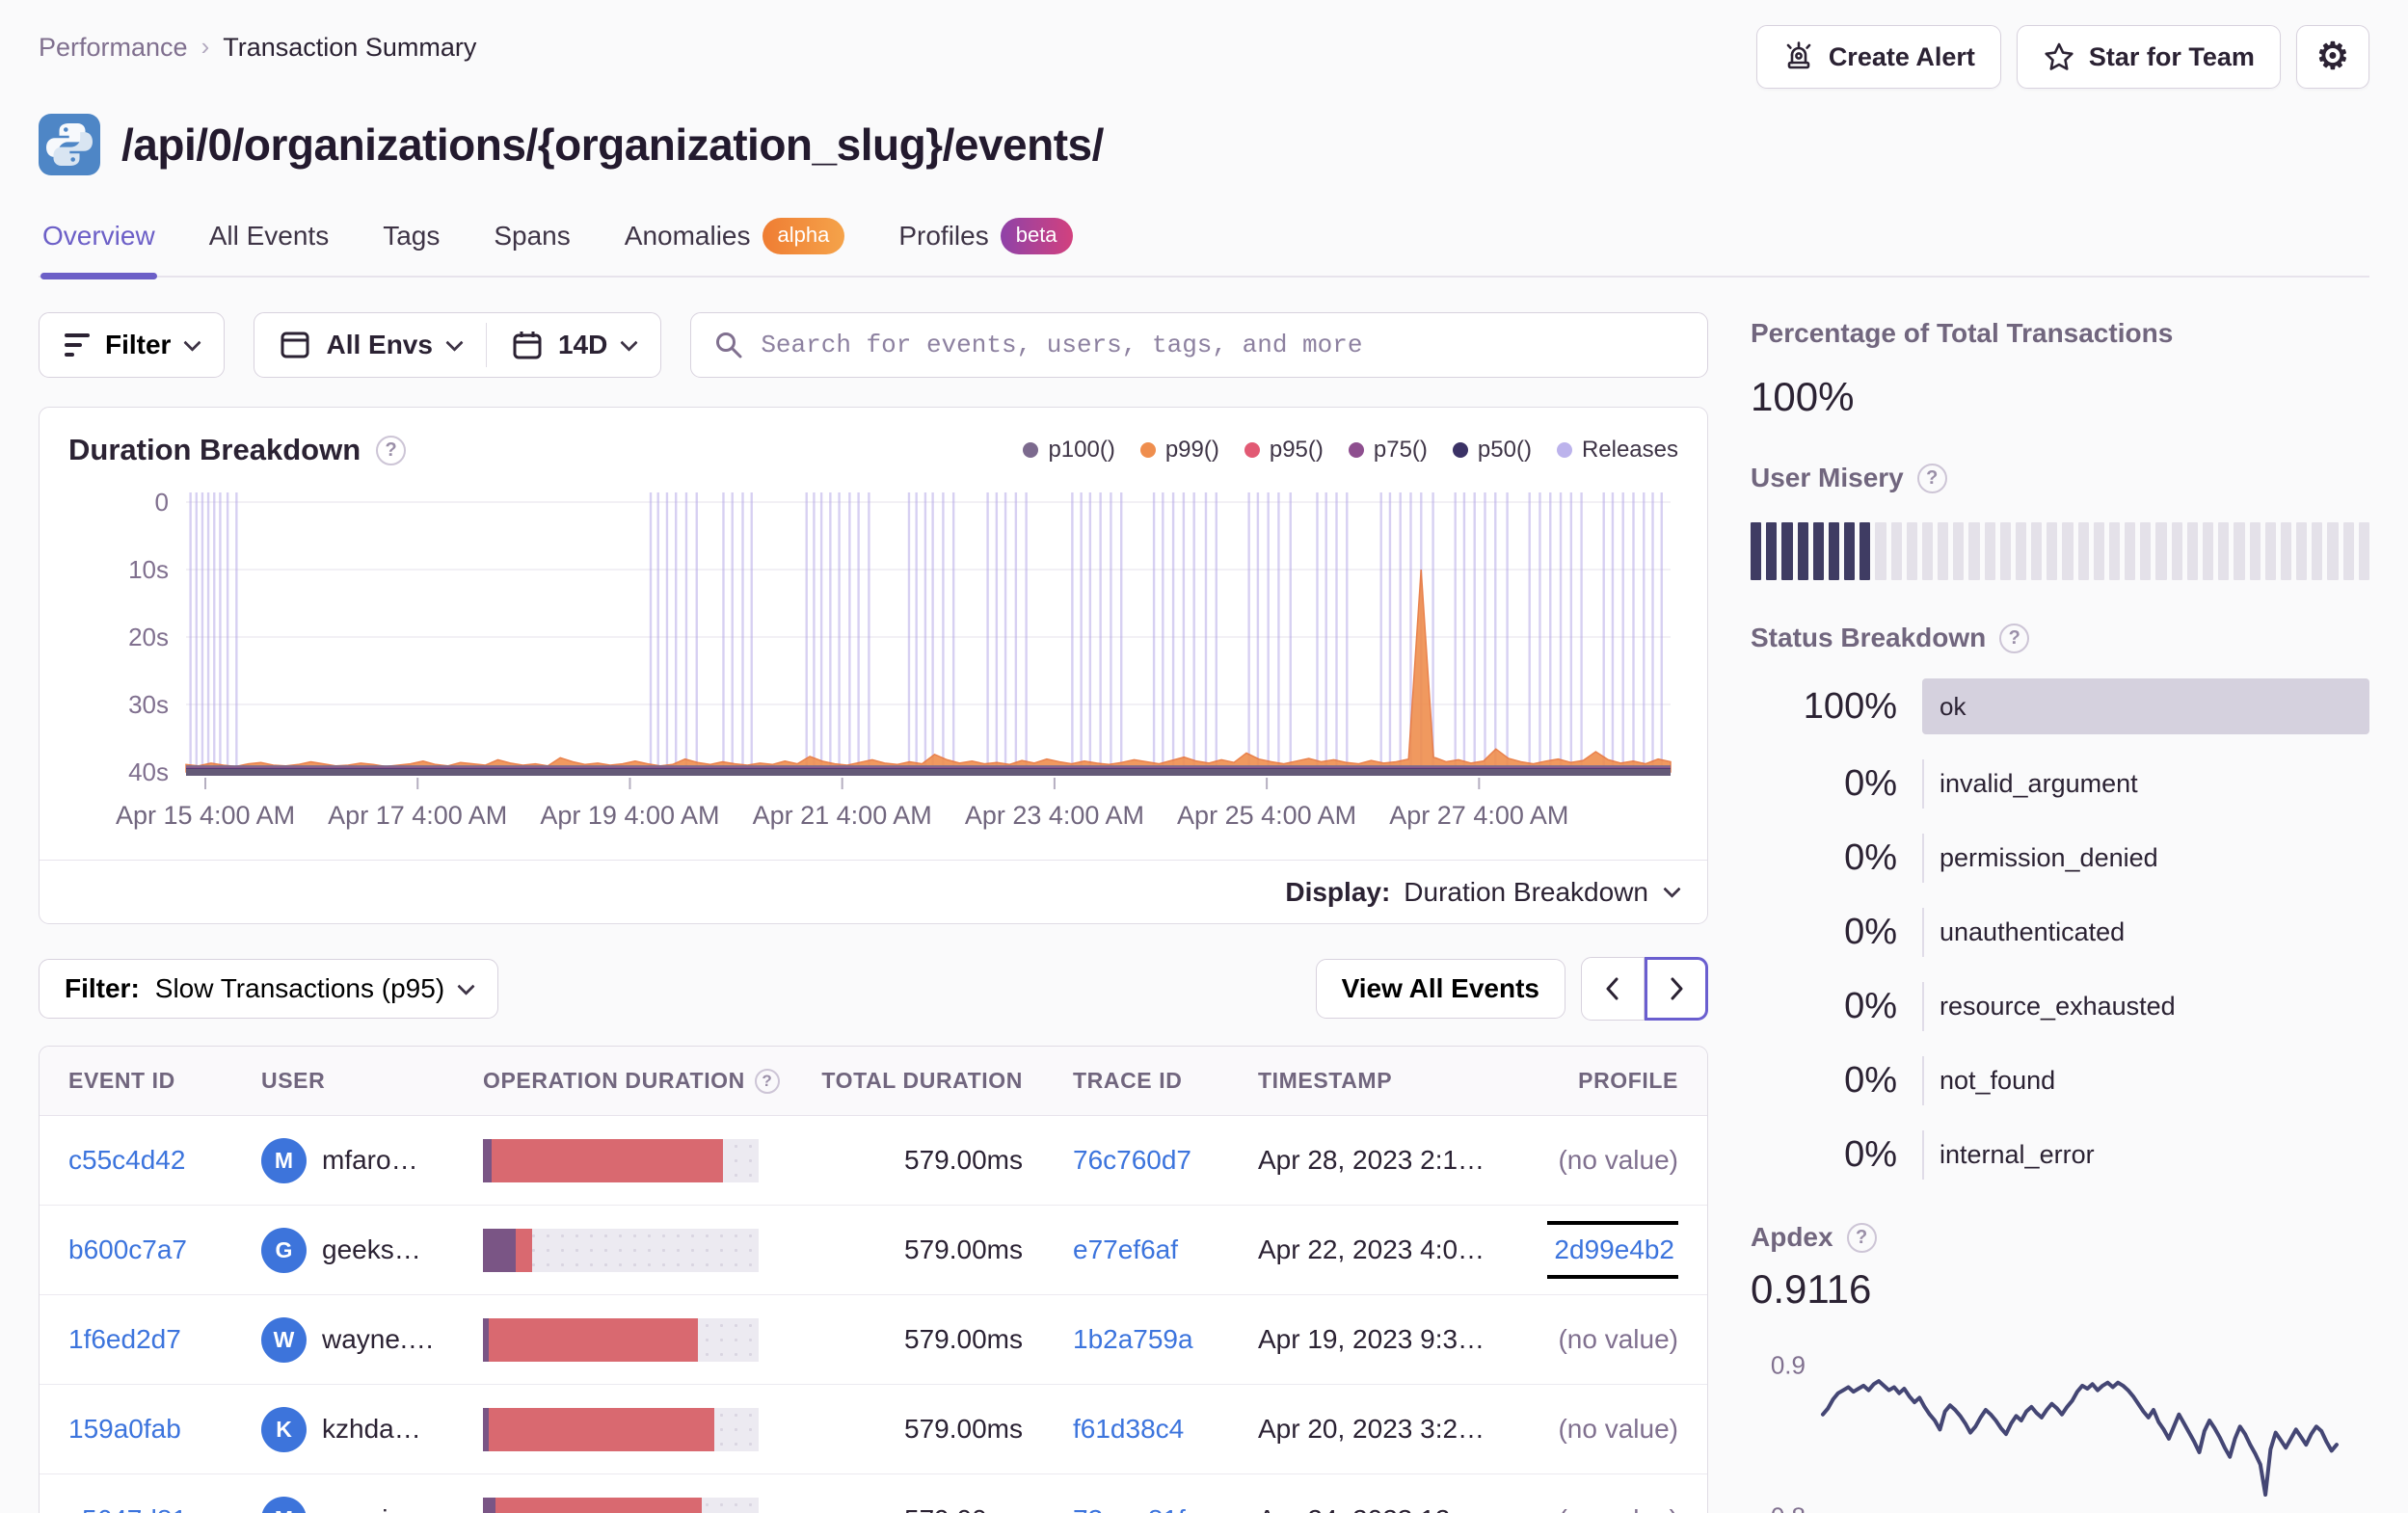 This screenshot has height=1513, width=2408. What do you see at coordinates (121, 1080) in the screenshot?
I see `column-header-label: EVENT ID` at bounding box center [121, 1080].